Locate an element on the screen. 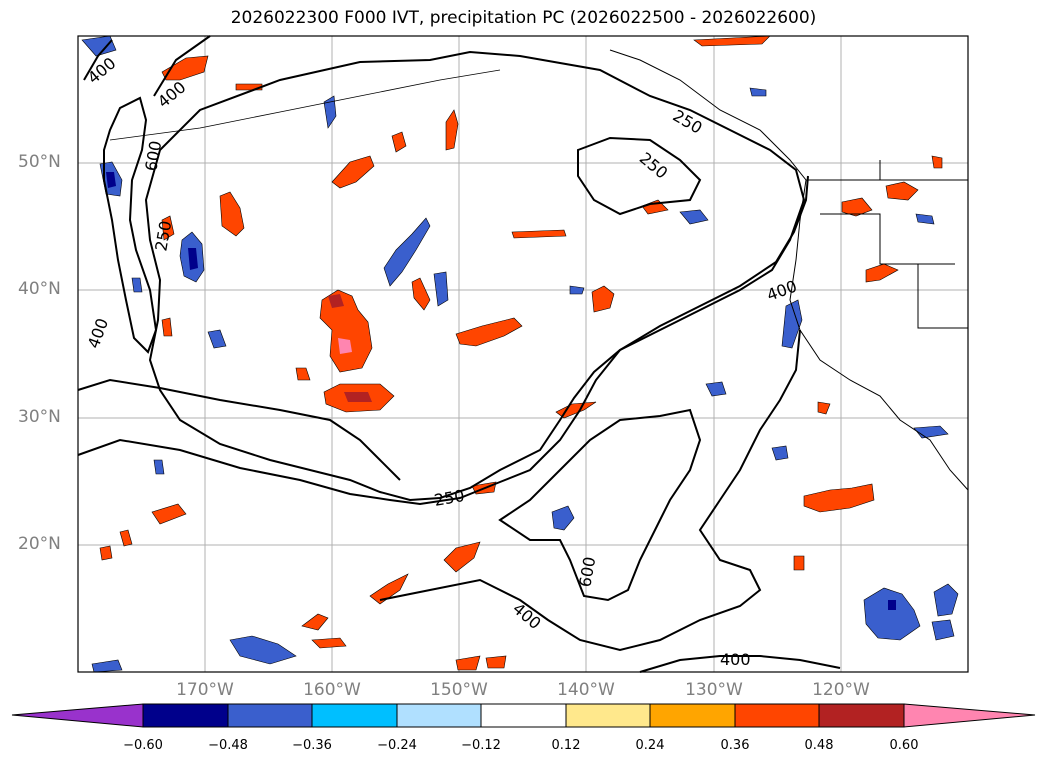 This screenshot has height=765, width=1047. lon-label-120w: 120°W is located at coordinates (841, 690).